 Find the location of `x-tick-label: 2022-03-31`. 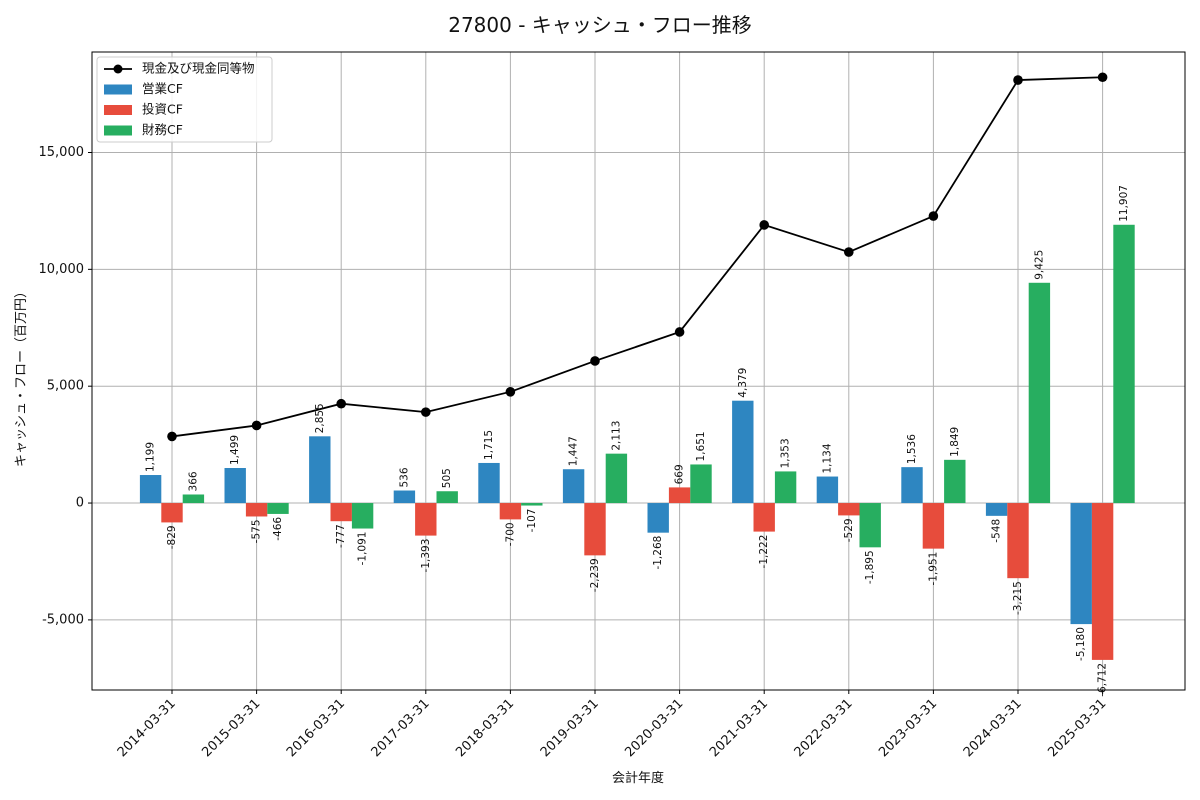

x-tick-label: 2022-03-31 is located at coordinates (824, 728).